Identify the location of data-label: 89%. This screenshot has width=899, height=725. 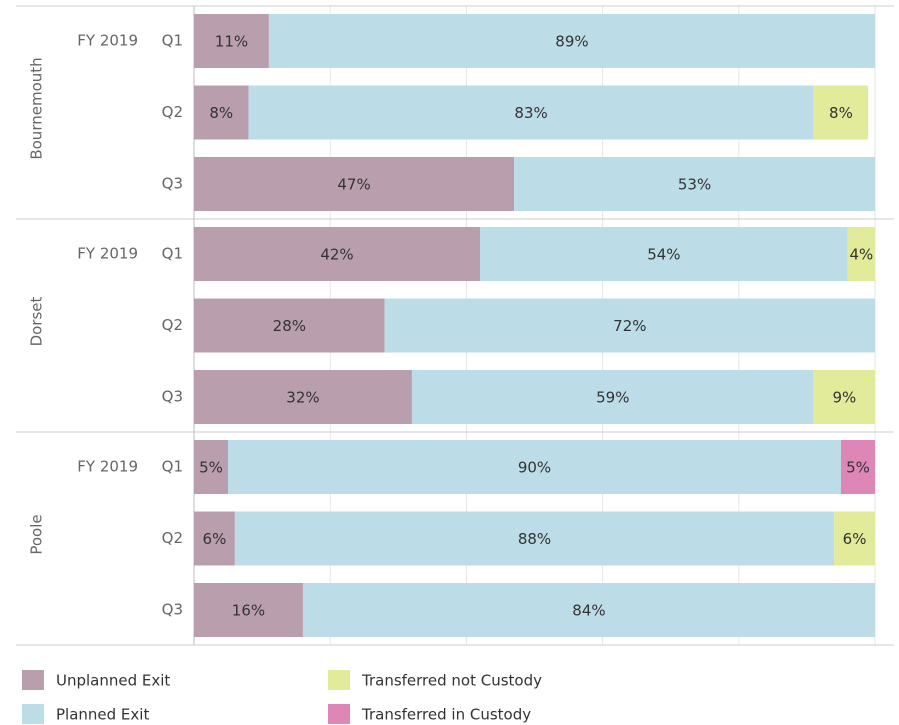
(571, 42).